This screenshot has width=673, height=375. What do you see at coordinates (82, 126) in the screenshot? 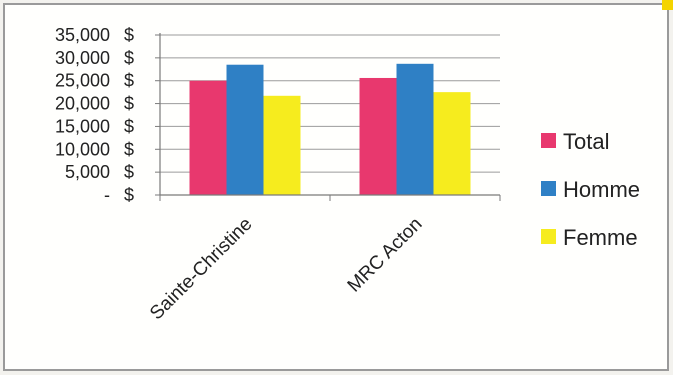
I see `y-tick-label: 15,000` at bounding box center [82, 126].